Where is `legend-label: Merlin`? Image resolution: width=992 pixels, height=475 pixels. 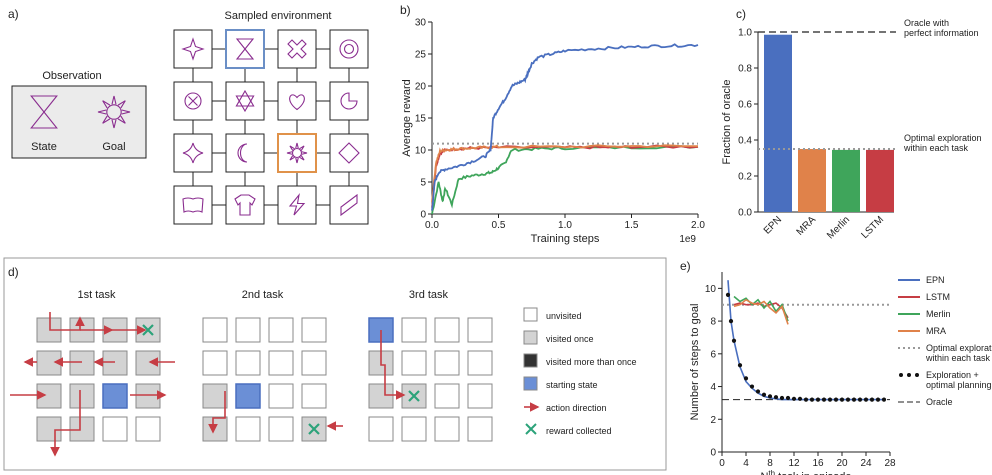 legend-label: Merlin is located at coordinates (938, 314).